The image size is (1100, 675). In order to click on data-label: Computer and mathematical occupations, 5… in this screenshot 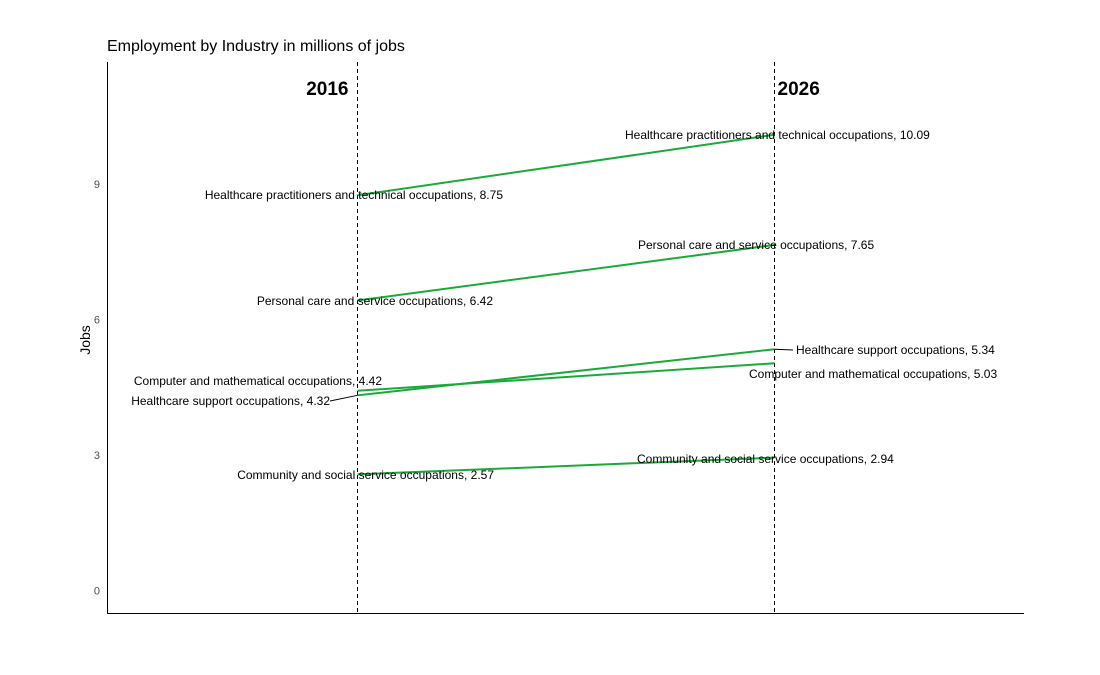, I will do `click(873, 374)`.